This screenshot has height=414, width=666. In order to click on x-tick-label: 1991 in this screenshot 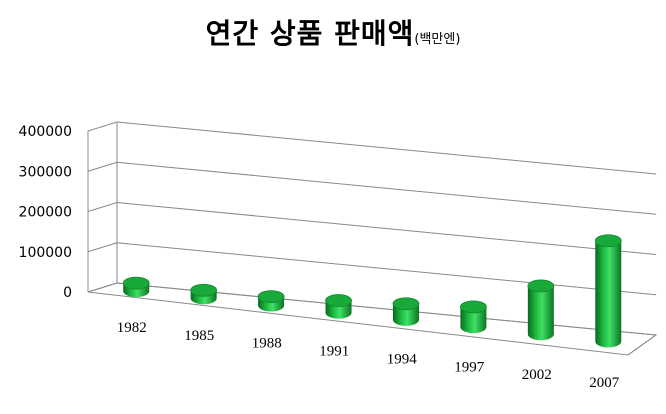, I will do `click(334, 352)`.